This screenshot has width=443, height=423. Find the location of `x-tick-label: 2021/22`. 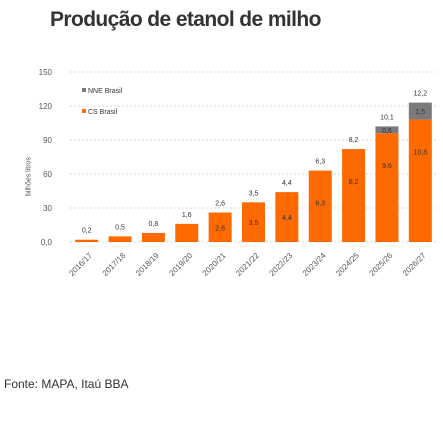

x-tick-label: 2021/22 is located at coordinates (247, 264).